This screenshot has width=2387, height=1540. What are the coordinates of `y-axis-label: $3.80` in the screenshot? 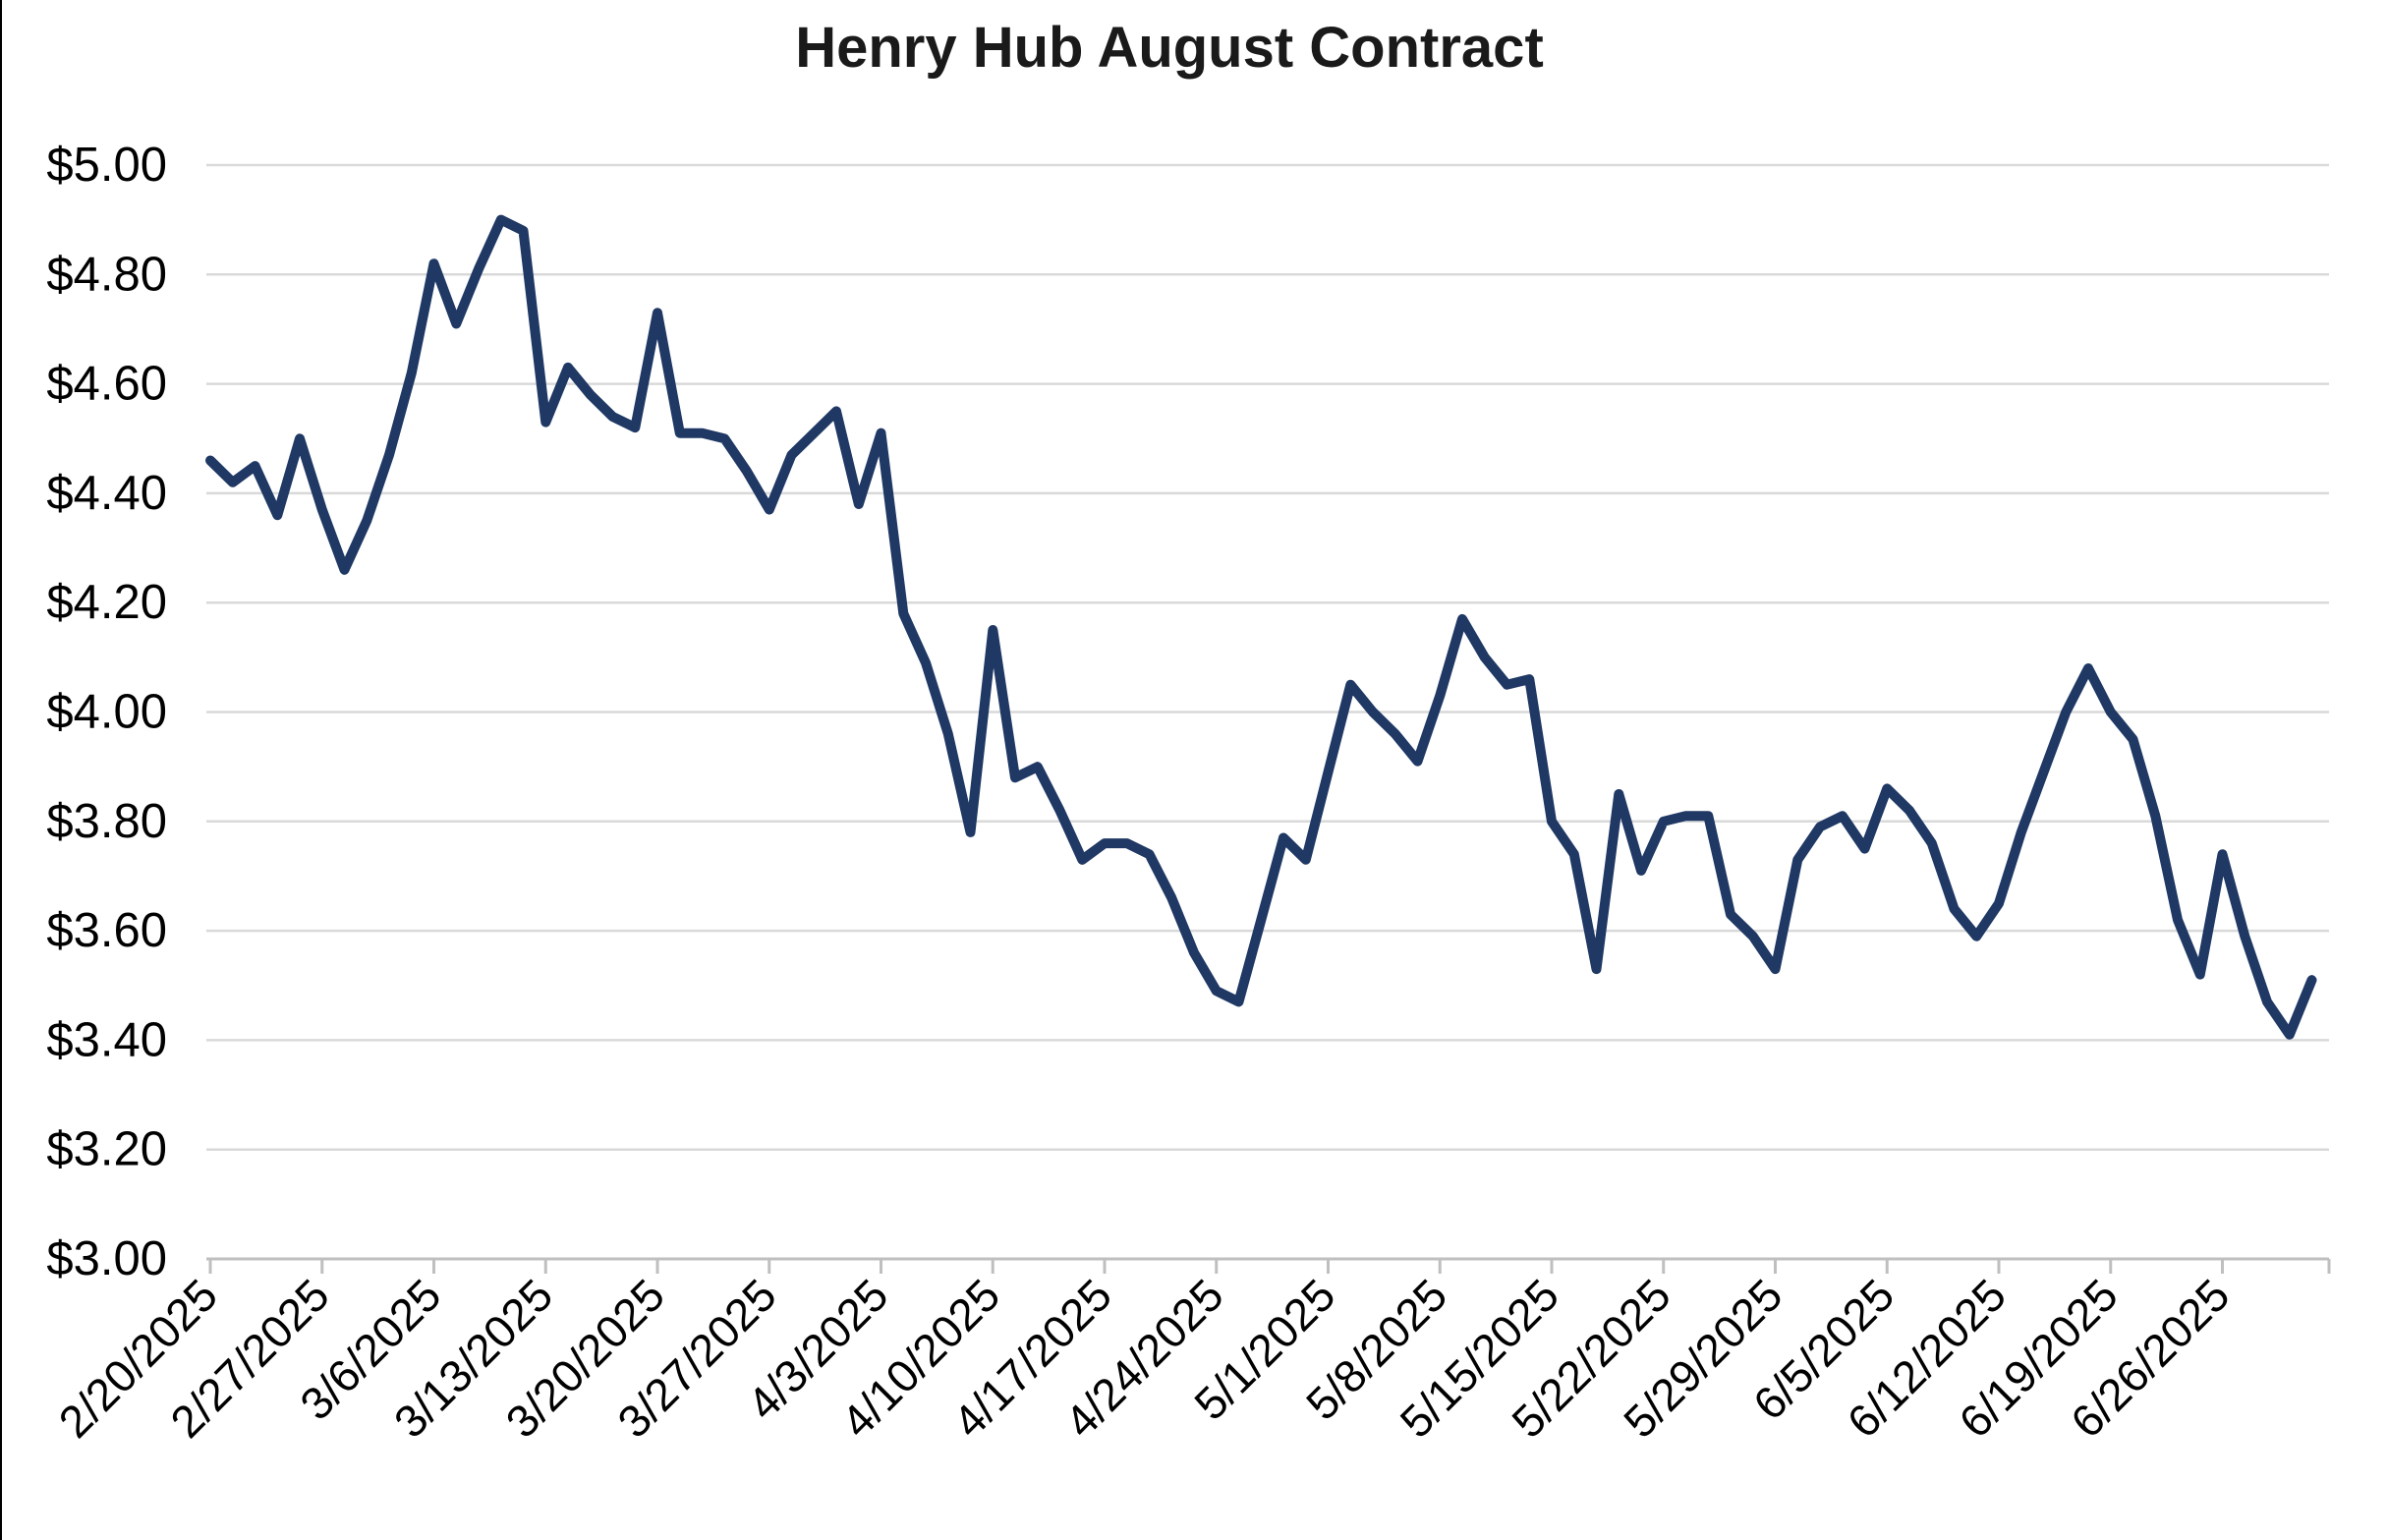 It's located at (106, 821).